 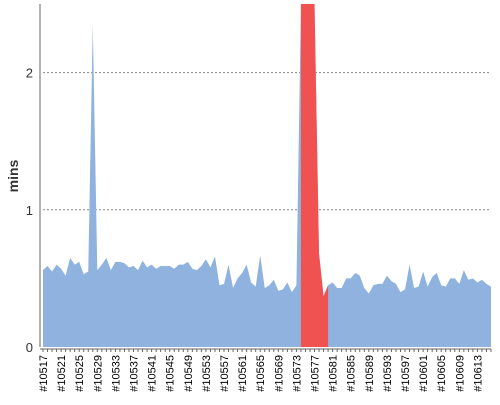 What do you see at coordinates (153, 373) in the screenshot?
I see `x-tick-label: #10541` at bounding box center [153, 373].